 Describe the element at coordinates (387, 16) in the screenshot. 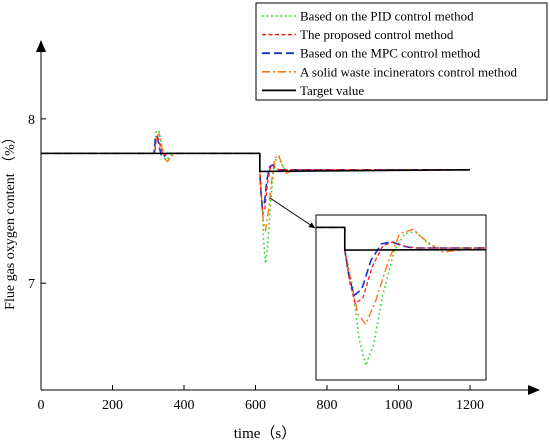

I see `legend-label: Based on the PID control method` at that location.